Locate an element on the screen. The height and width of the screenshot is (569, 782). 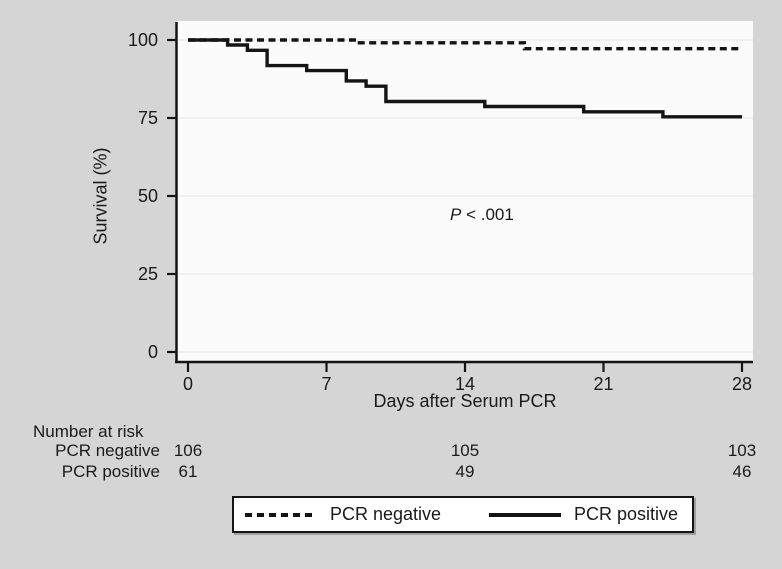
survival-curve-pcr-negative is located at coordinates (465, 44).